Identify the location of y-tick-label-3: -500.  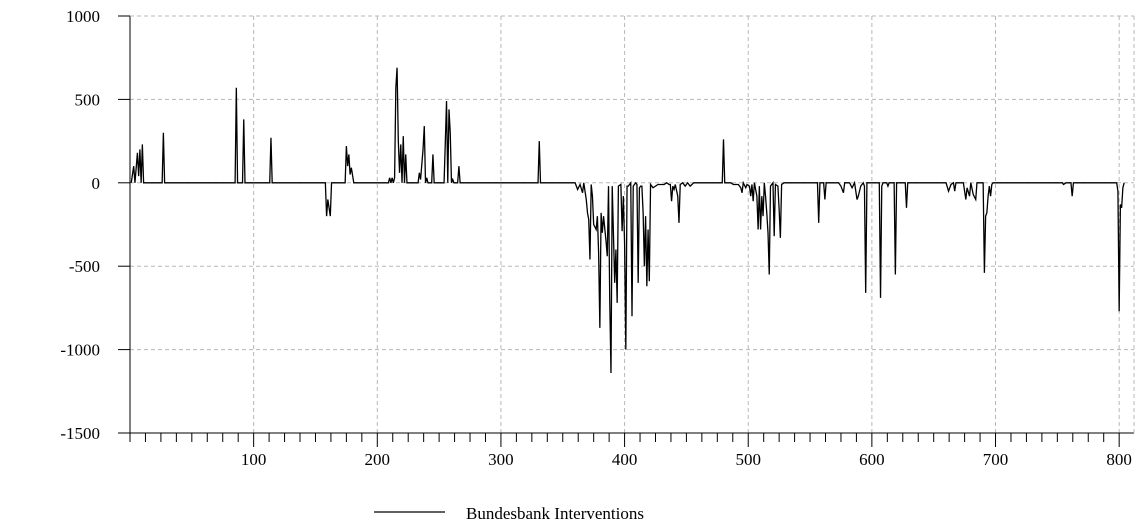
(84, 266).